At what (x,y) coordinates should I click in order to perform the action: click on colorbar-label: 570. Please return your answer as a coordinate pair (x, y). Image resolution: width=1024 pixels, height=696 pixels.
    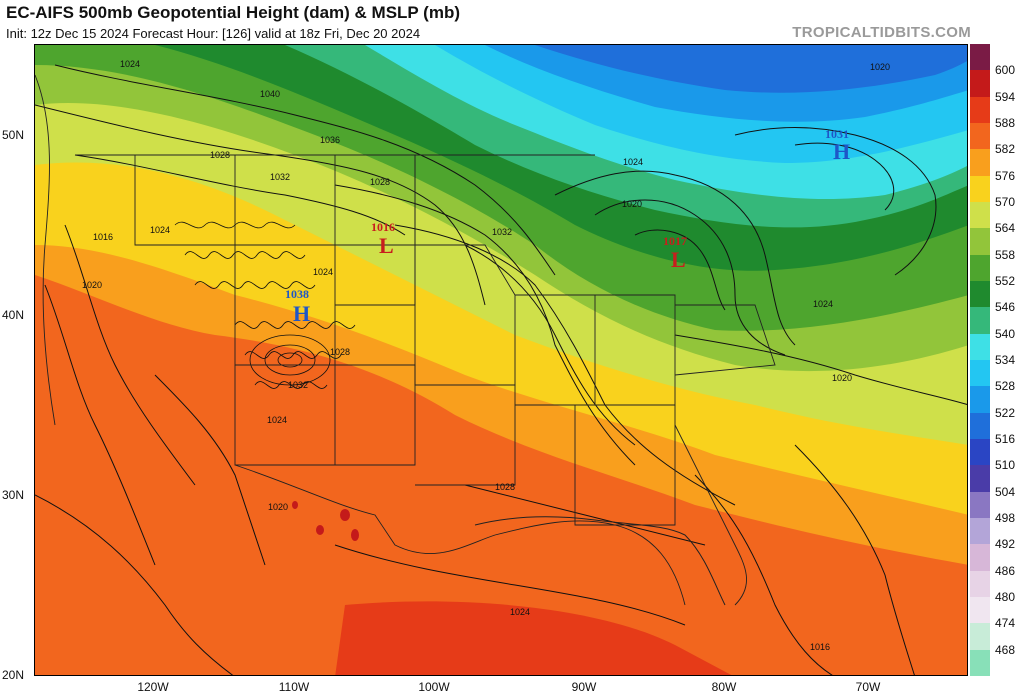
    Looking at the image, I should click on (1005, 202).